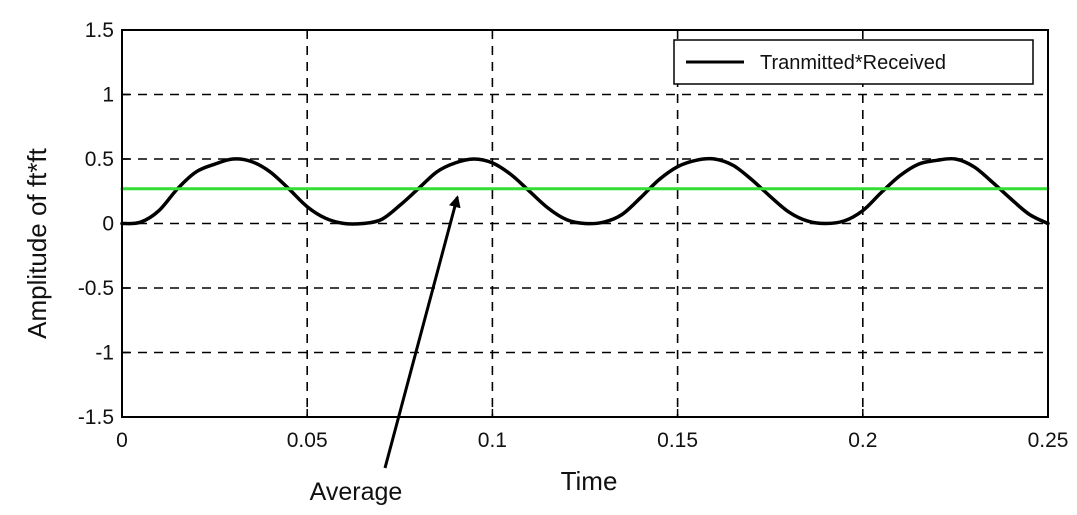 Image resolution: width=1077 pixels, height=515 pixels. Describe the element at coordinates (307, 440) in the screenshot. I see `x-tick-label: 0.05` at that location.